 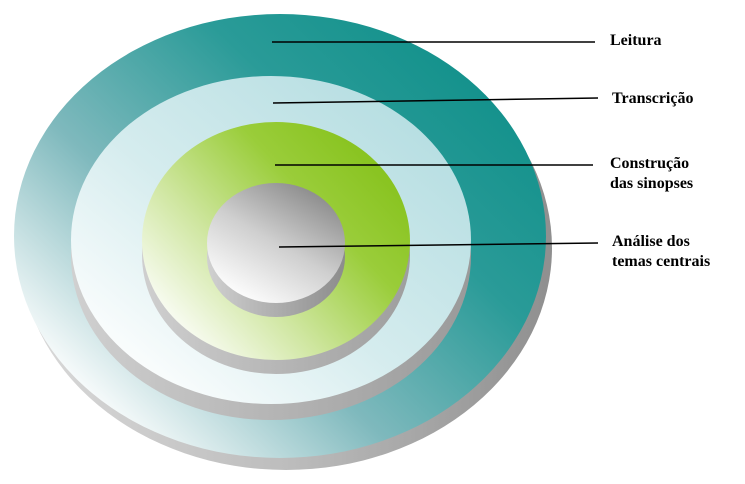 I want to click on label-analise-temas: Análise dos temas centrais, so click(x=661, y=251).